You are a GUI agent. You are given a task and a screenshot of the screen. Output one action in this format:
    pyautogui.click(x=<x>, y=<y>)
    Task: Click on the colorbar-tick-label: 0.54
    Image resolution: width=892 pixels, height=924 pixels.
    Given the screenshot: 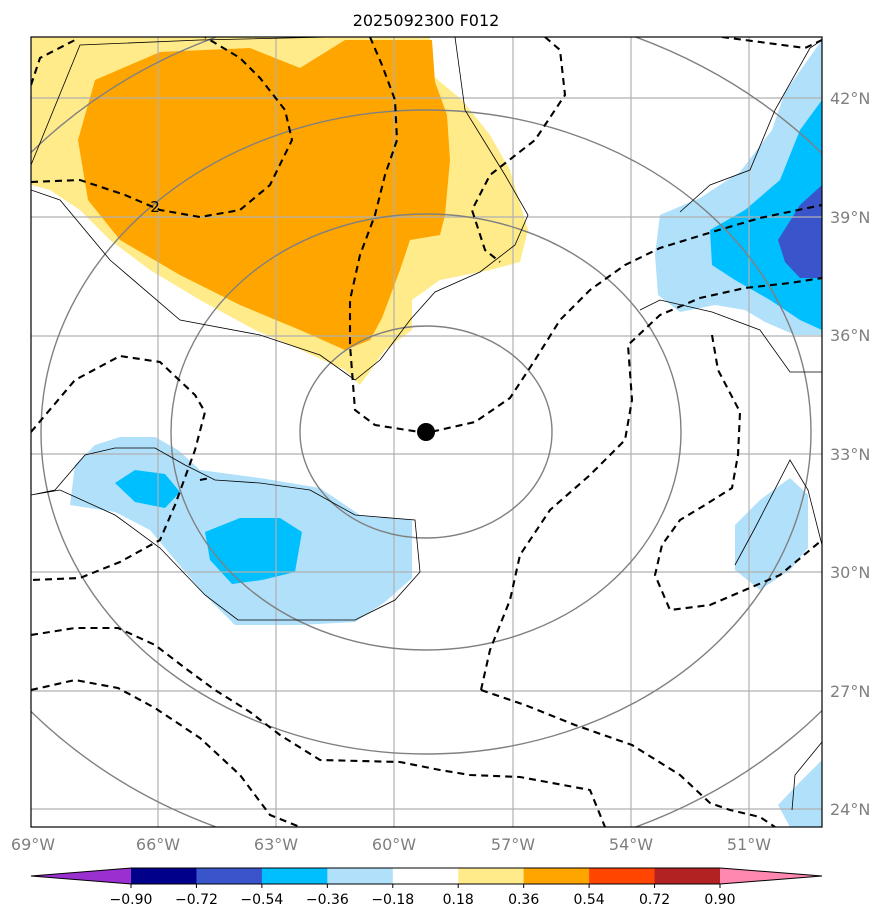 What is the action you would take?
    pyautogui.click(x=589, y=900)
    